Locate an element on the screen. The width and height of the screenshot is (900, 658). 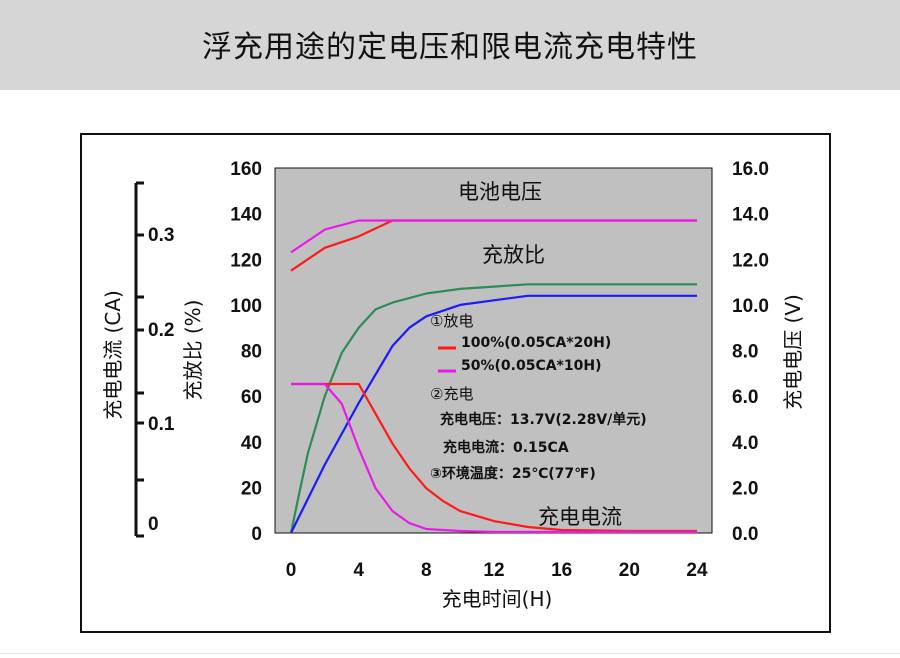
y-right-tick-label: 16.0 is located at coordinates (750, 169).